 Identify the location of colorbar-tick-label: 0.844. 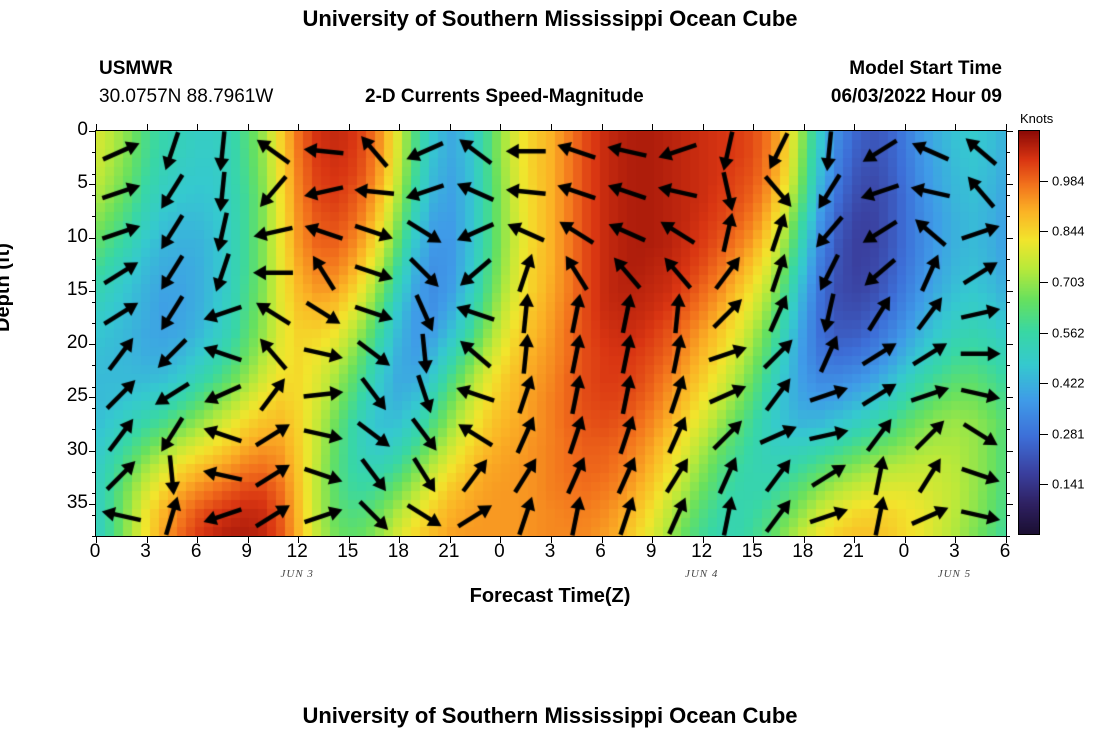
(1068, 231).